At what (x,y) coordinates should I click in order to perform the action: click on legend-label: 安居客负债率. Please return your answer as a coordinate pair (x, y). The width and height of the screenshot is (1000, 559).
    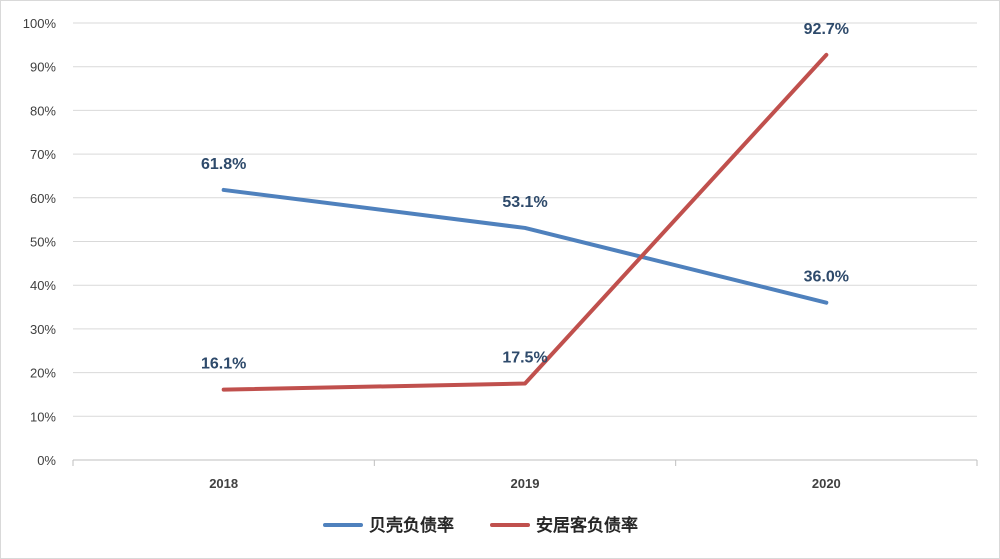
    Looking at the image, I should click on (587, 525).